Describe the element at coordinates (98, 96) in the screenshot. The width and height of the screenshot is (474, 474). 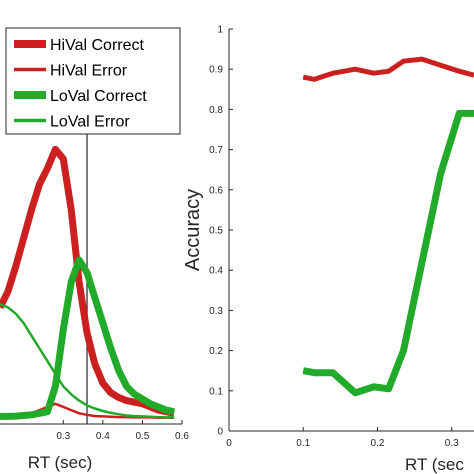
I see `legend-label: LoVal Correct` at that location.